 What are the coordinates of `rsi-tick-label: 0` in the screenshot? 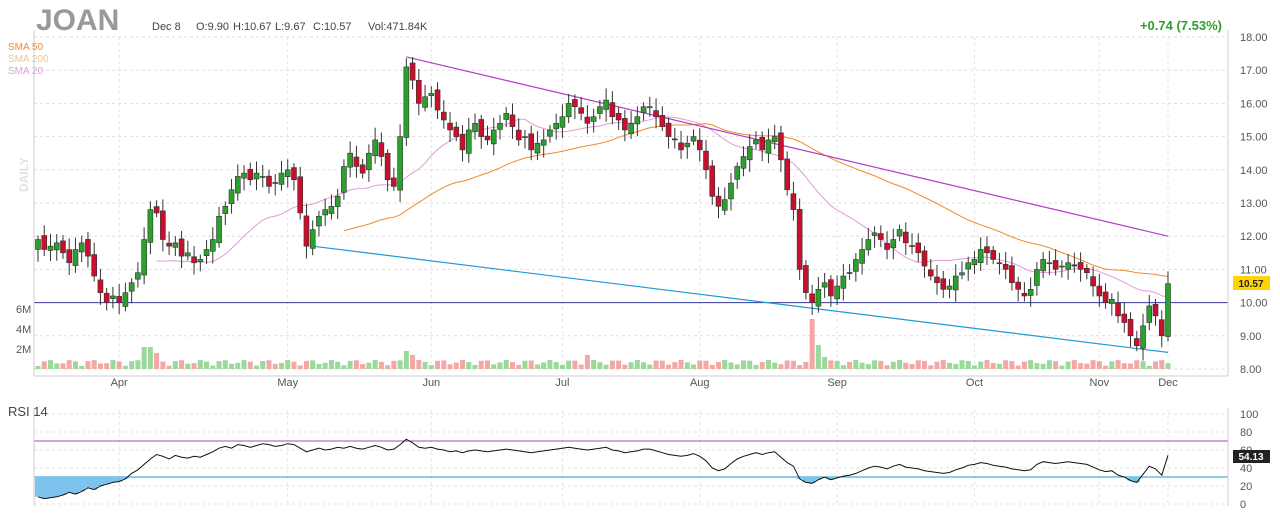 It's located at (1243, 505).